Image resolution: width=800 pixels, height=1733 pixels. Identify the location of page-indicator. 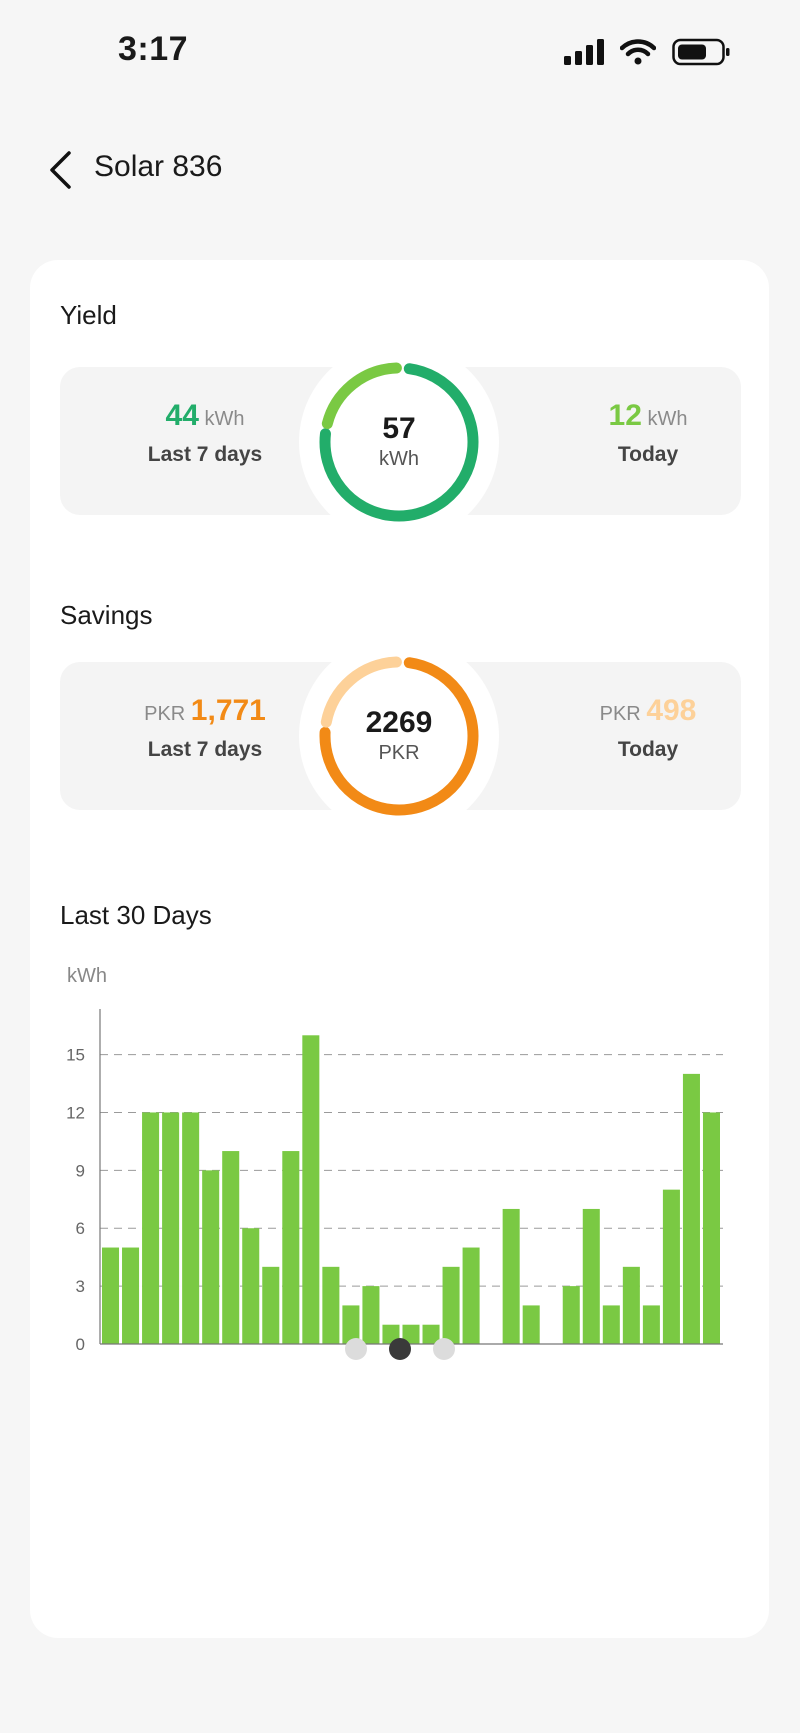
(400, 1349).